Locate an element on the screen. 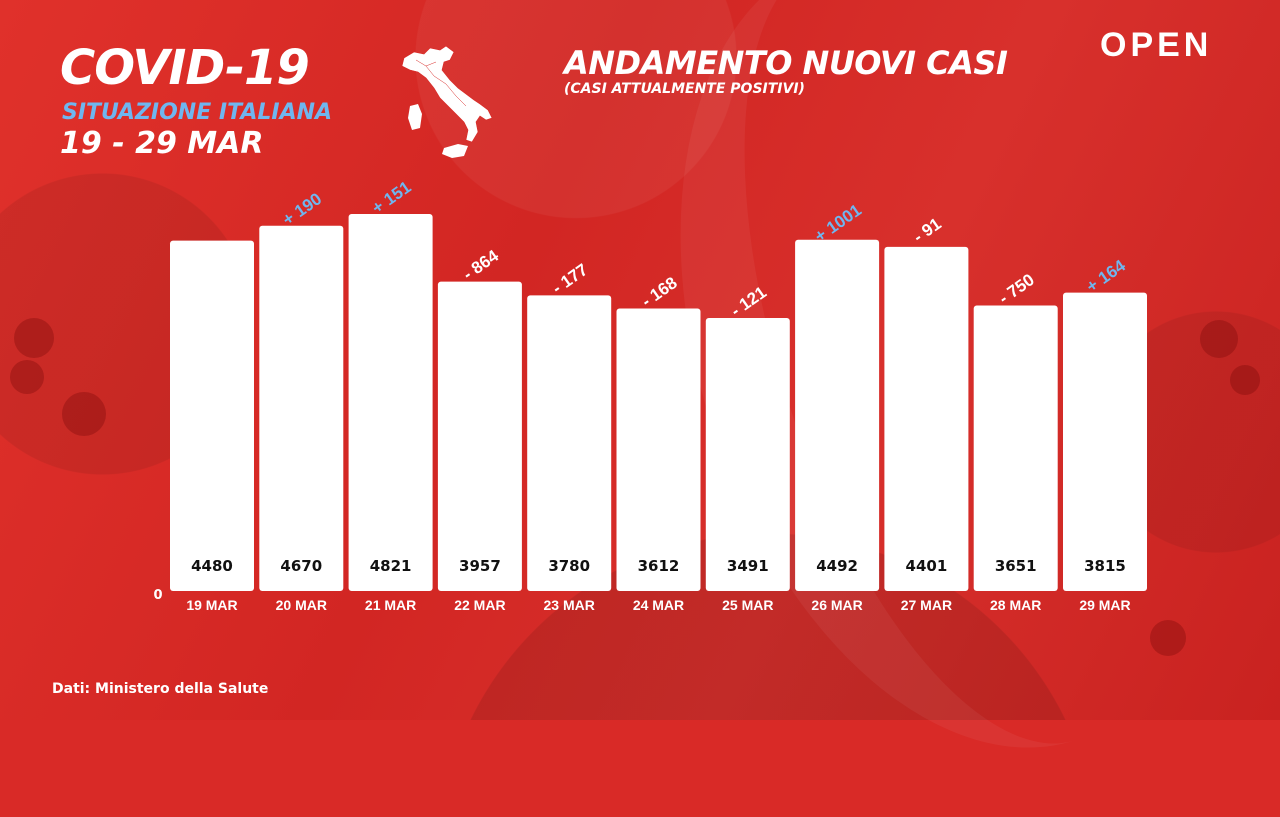  x-tick-label: 26 MAR is located at coordinates (836, 605).